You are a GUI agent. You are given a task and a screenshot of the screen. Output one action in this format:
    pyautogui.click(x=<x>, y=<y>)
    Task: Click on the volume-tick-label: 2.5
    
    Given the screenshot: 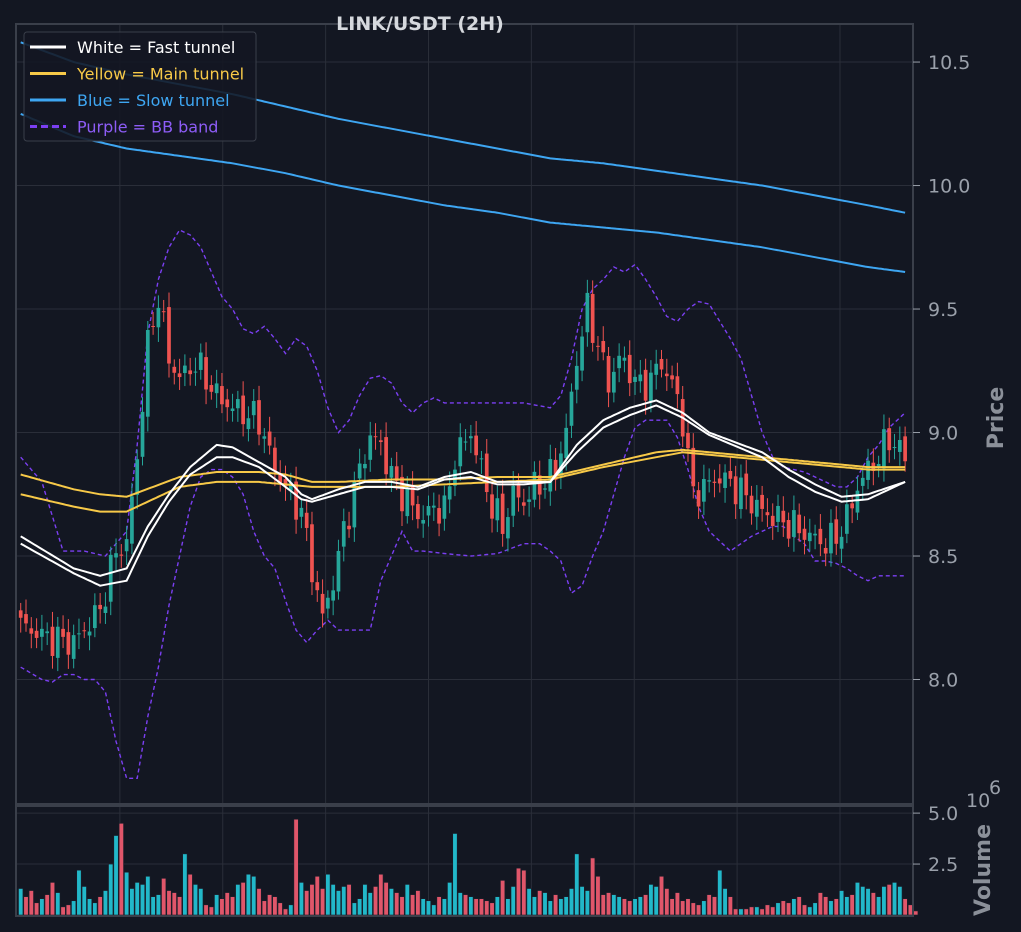 What is the action you would take?
    pyautogui.click(x=943, y=865)
    